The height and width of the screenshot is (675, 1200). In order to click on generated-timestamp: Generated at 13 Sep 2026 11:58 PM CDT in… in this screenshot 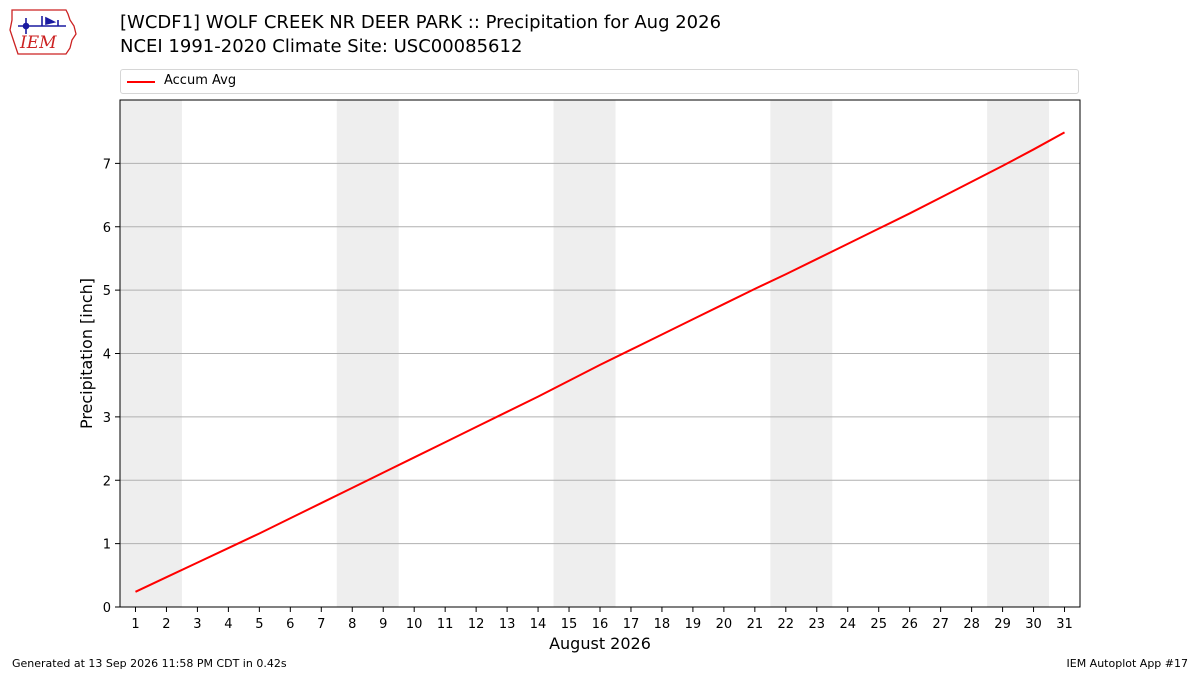, I will do `click(149, 663)`.